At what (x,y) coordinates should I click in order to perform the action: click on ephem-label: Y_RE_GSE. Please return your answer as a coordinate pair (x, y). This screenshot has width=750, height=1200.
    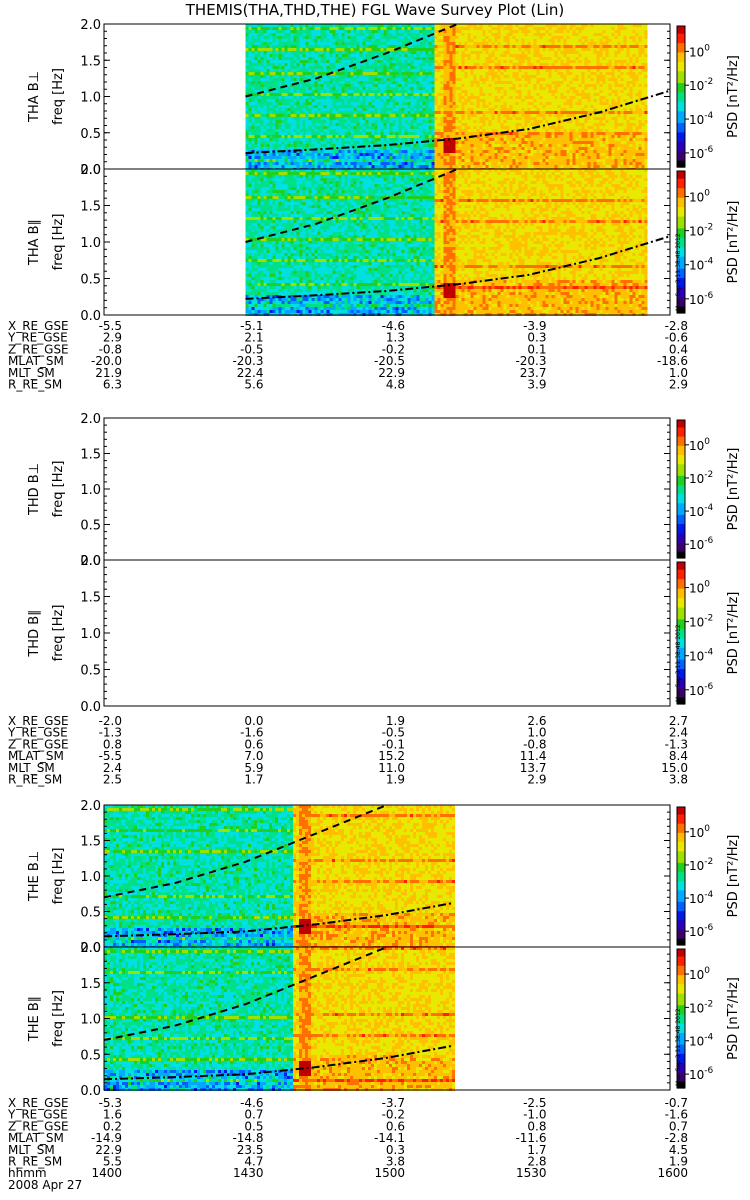
    Looking at the image, I should click on (37, 338).